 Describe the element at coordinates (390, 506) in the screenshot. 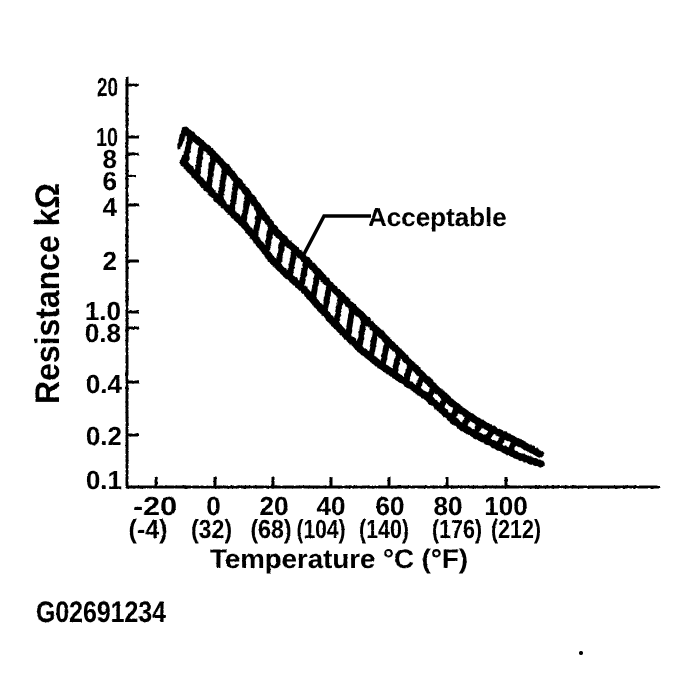

I see `svg-text: 60` at that location.